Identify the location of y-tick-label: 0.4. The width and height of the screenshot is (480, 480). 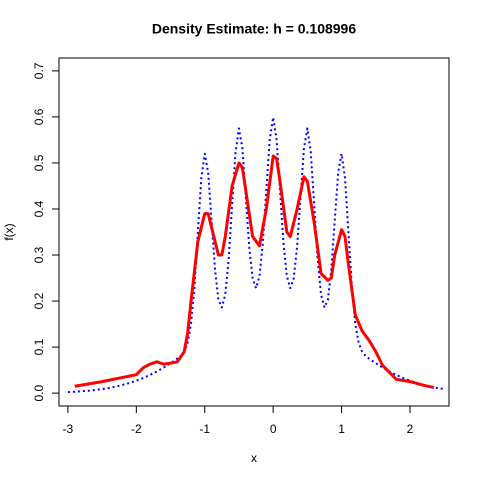
(39, 208).